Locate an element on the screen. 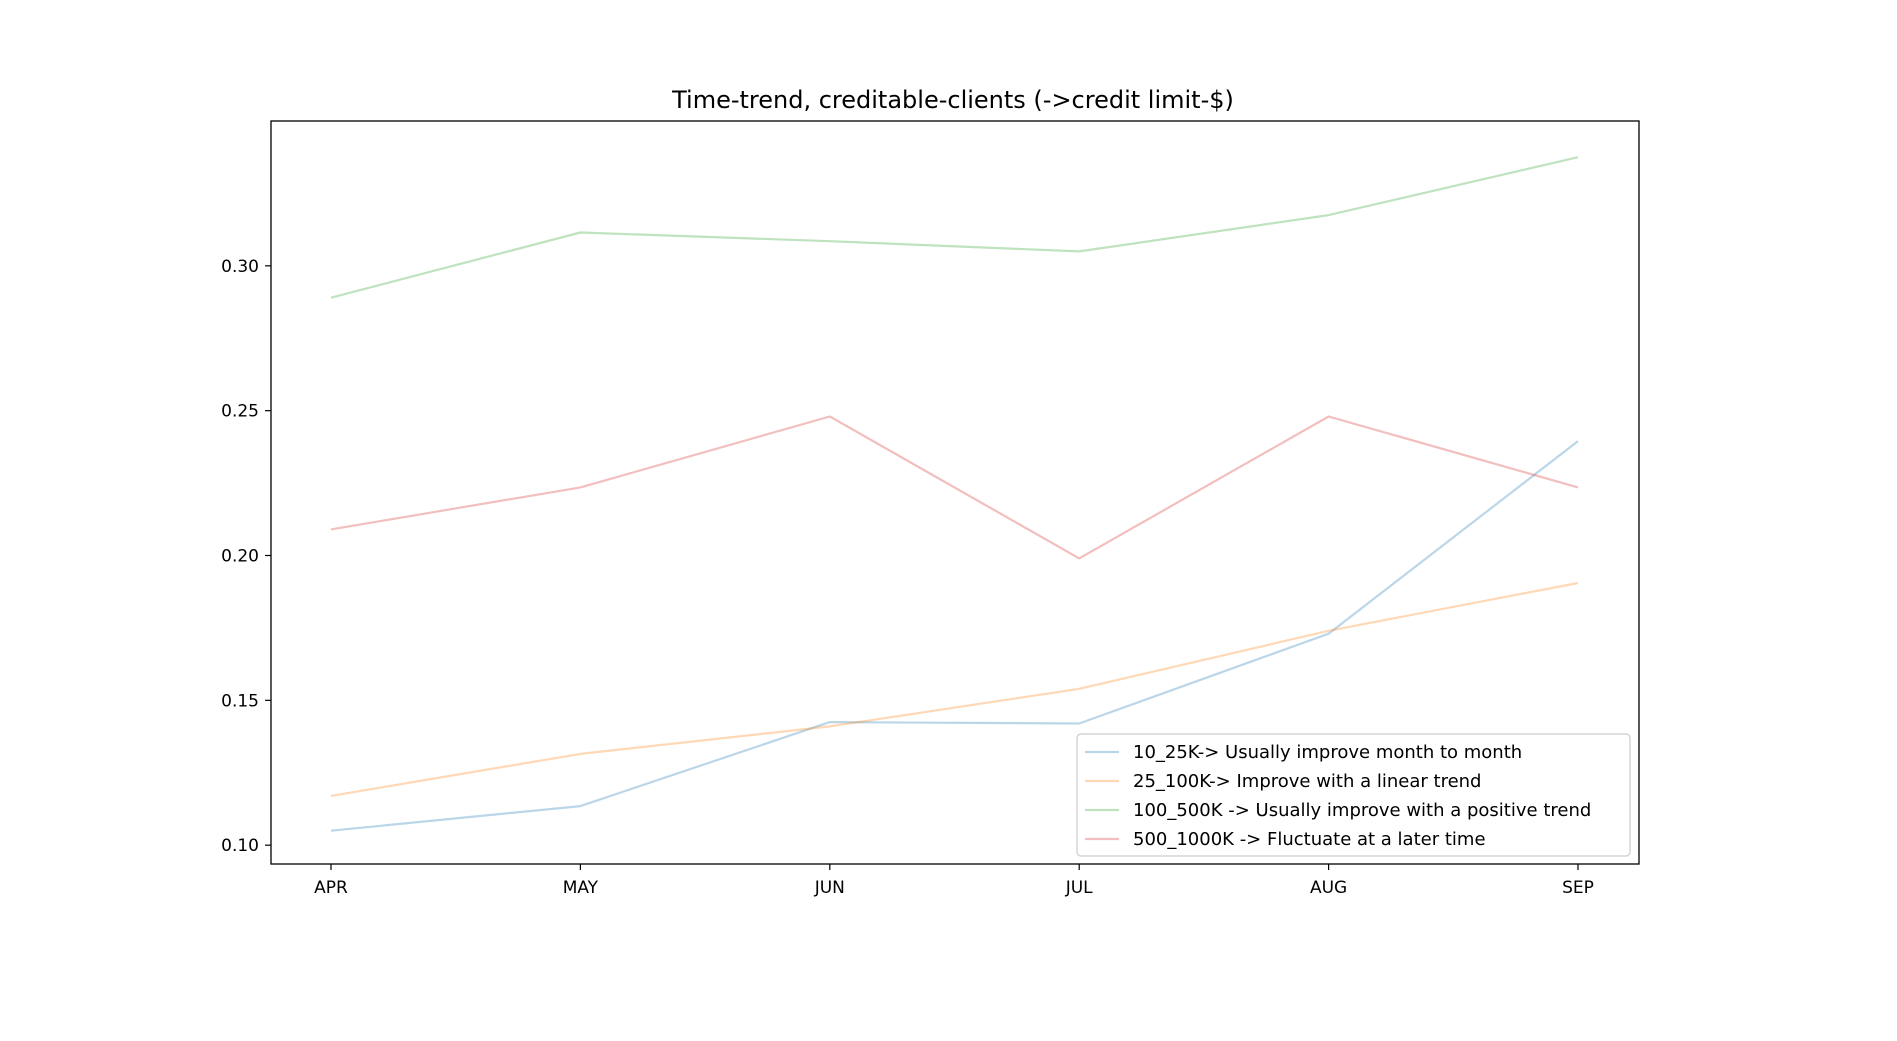  legend-label: 10_25K-> Usually improve month to month is located at coordinates (1327, 752).